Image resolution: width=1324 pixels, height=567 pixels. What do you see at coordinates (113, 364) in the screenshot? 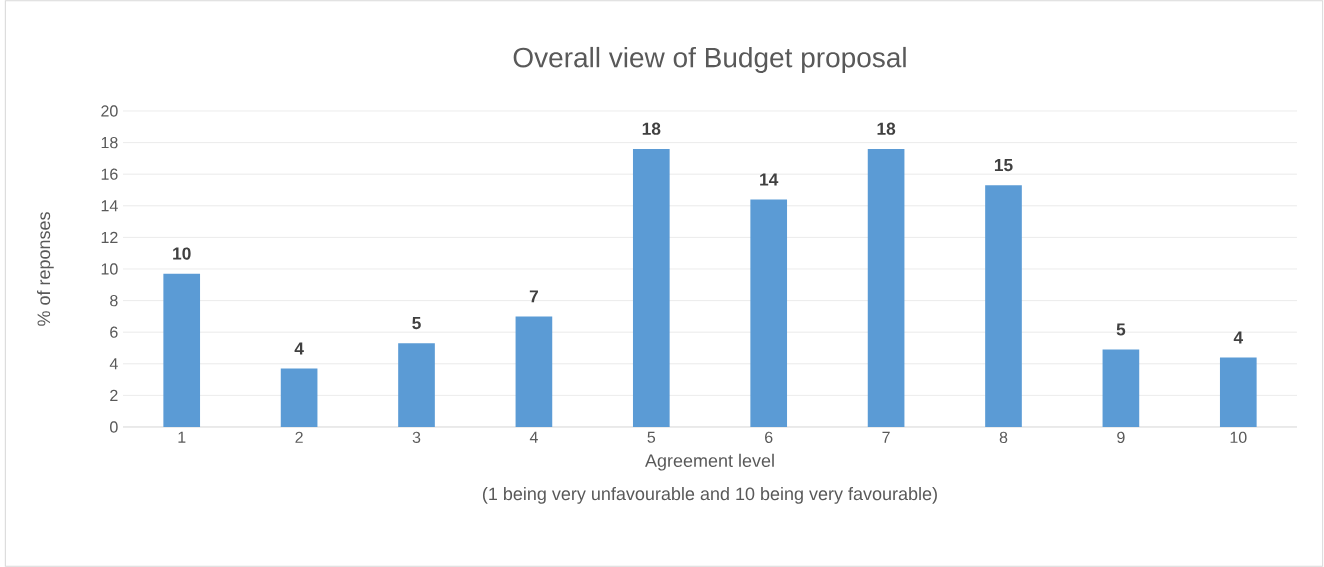
I see `y-tick-label: 4` at bounding box center [113, 364].